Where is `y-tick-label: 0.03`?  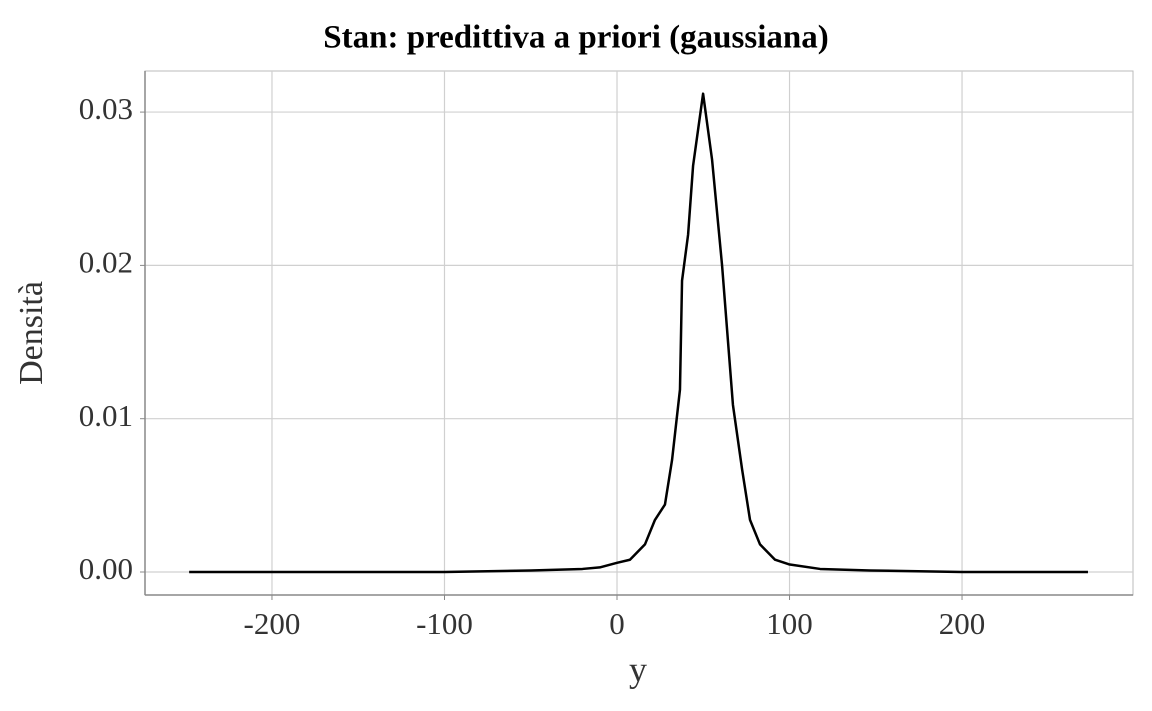
y-tick-label: 0.03 is located at coordinates (106, 108).